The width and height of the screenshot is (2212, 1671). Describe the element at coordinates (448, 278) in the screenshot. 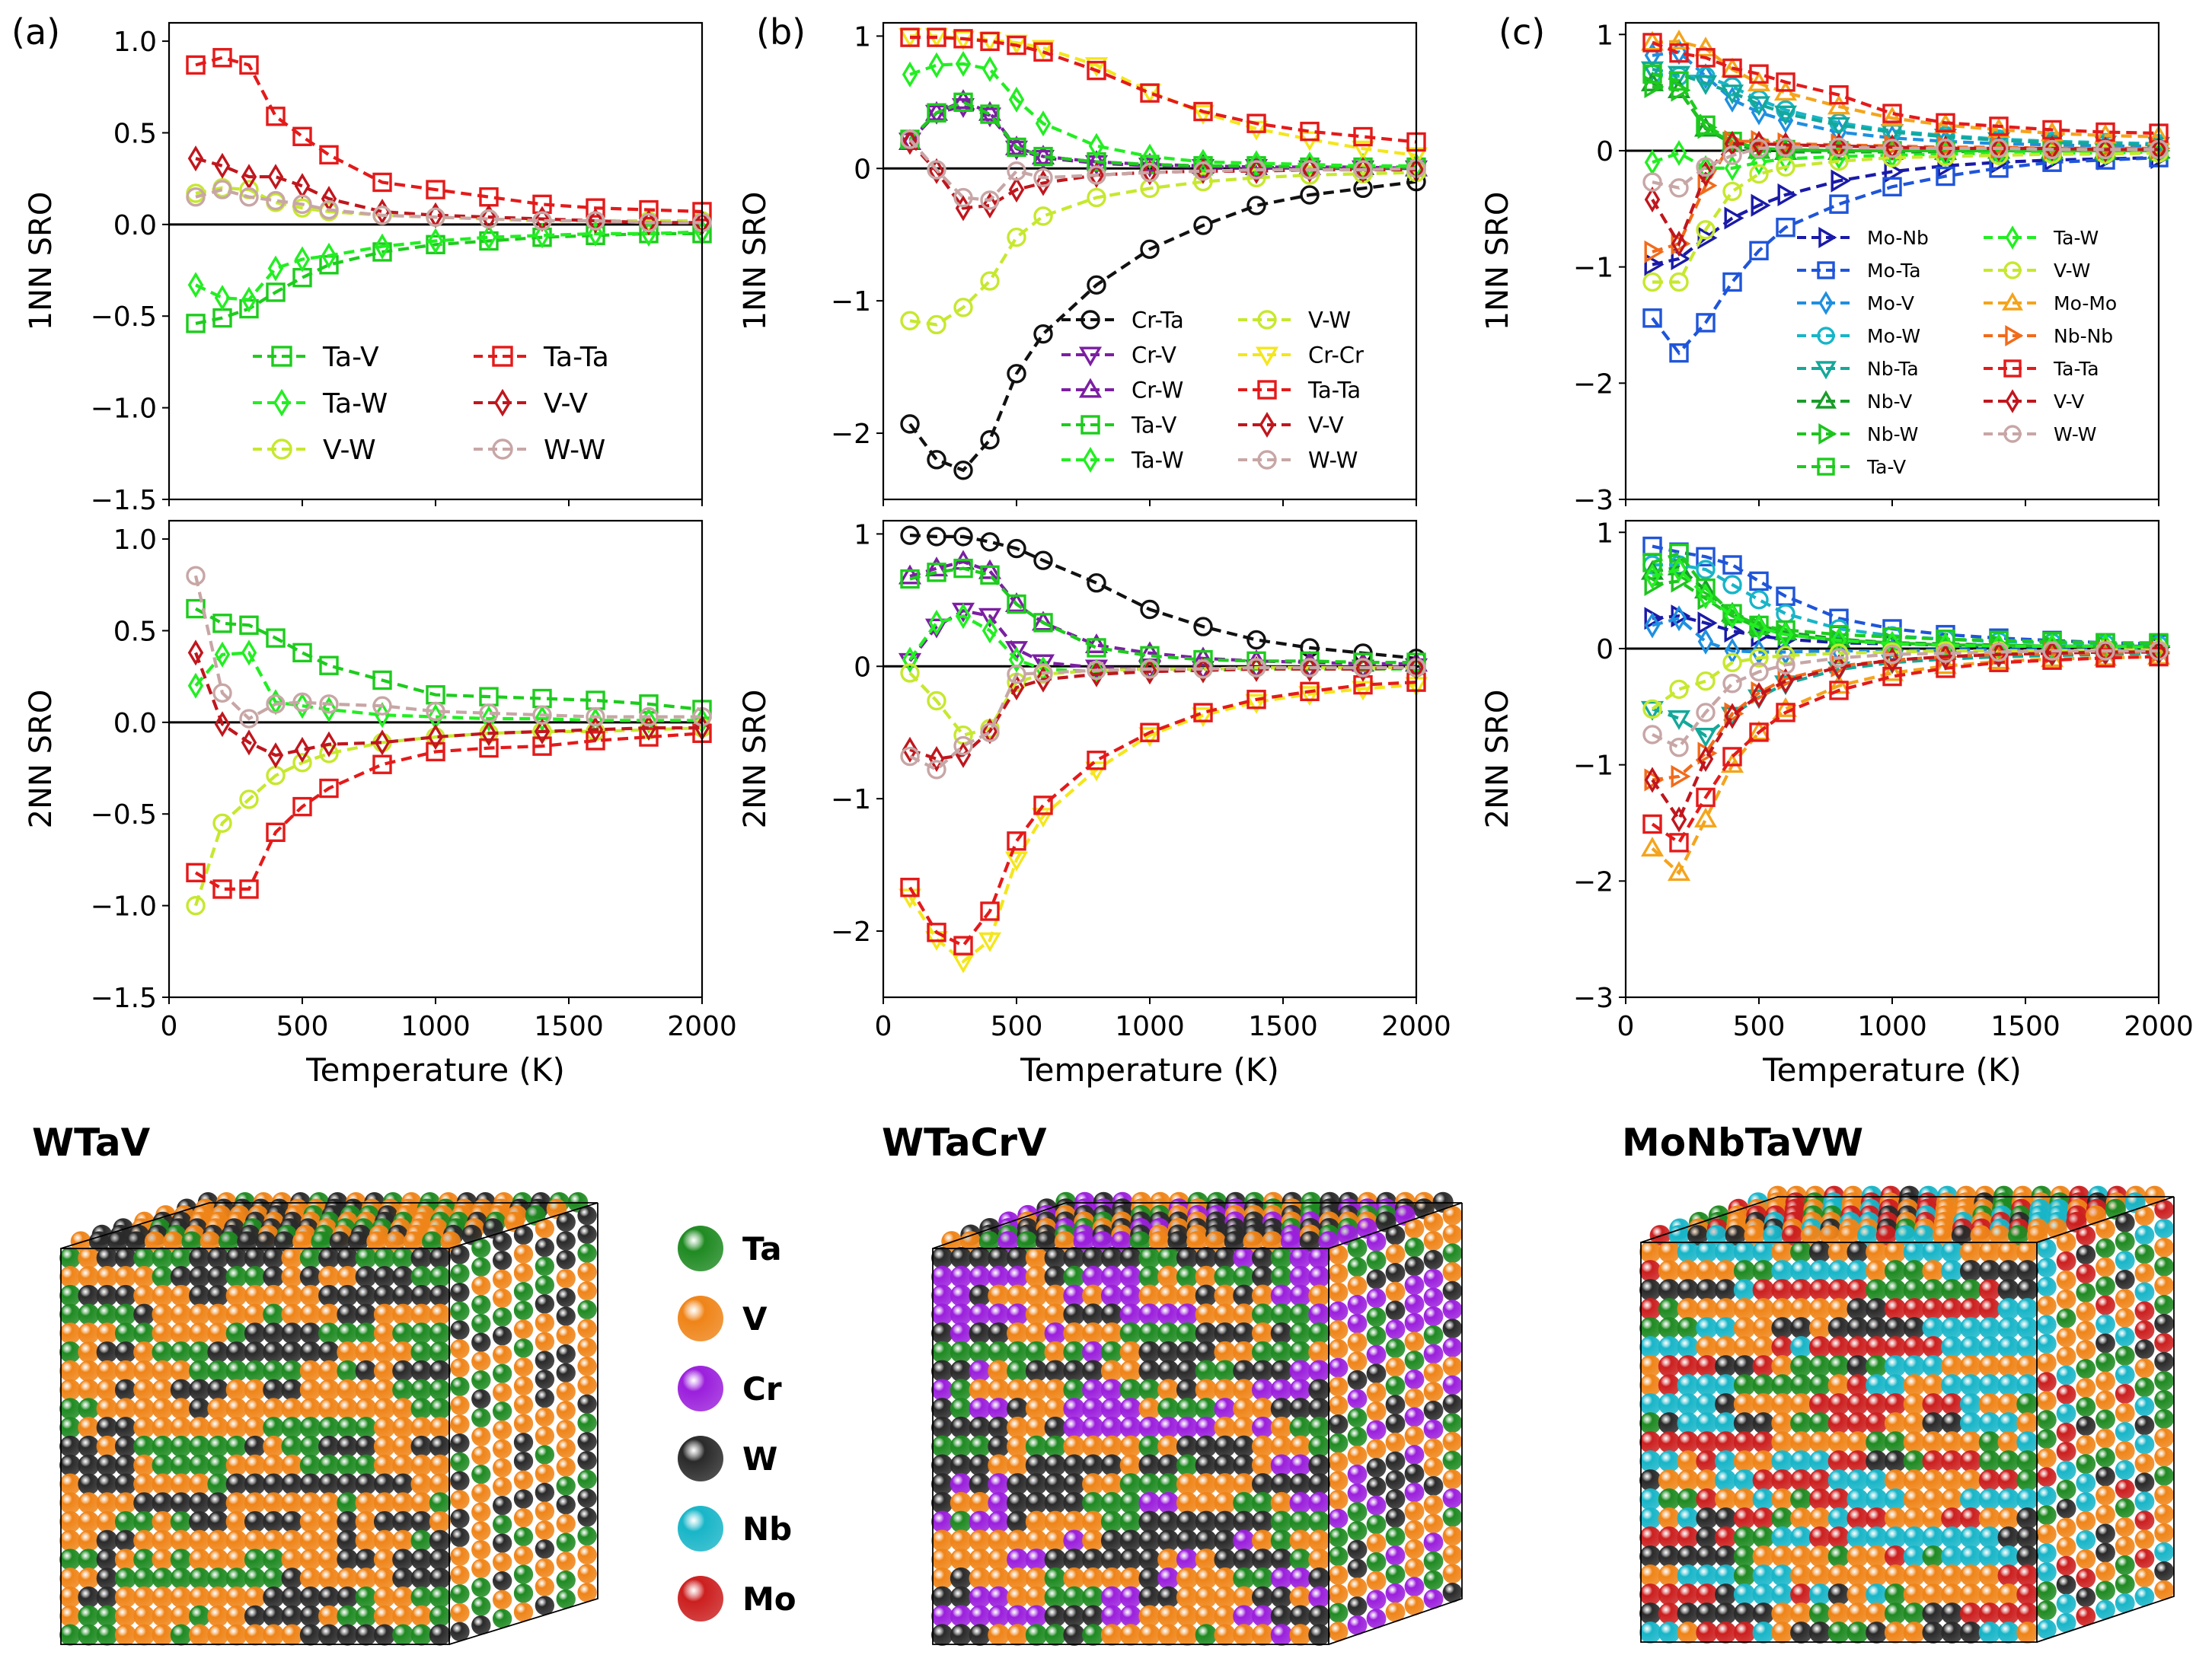

I see `series-line-ta-v` at that location.